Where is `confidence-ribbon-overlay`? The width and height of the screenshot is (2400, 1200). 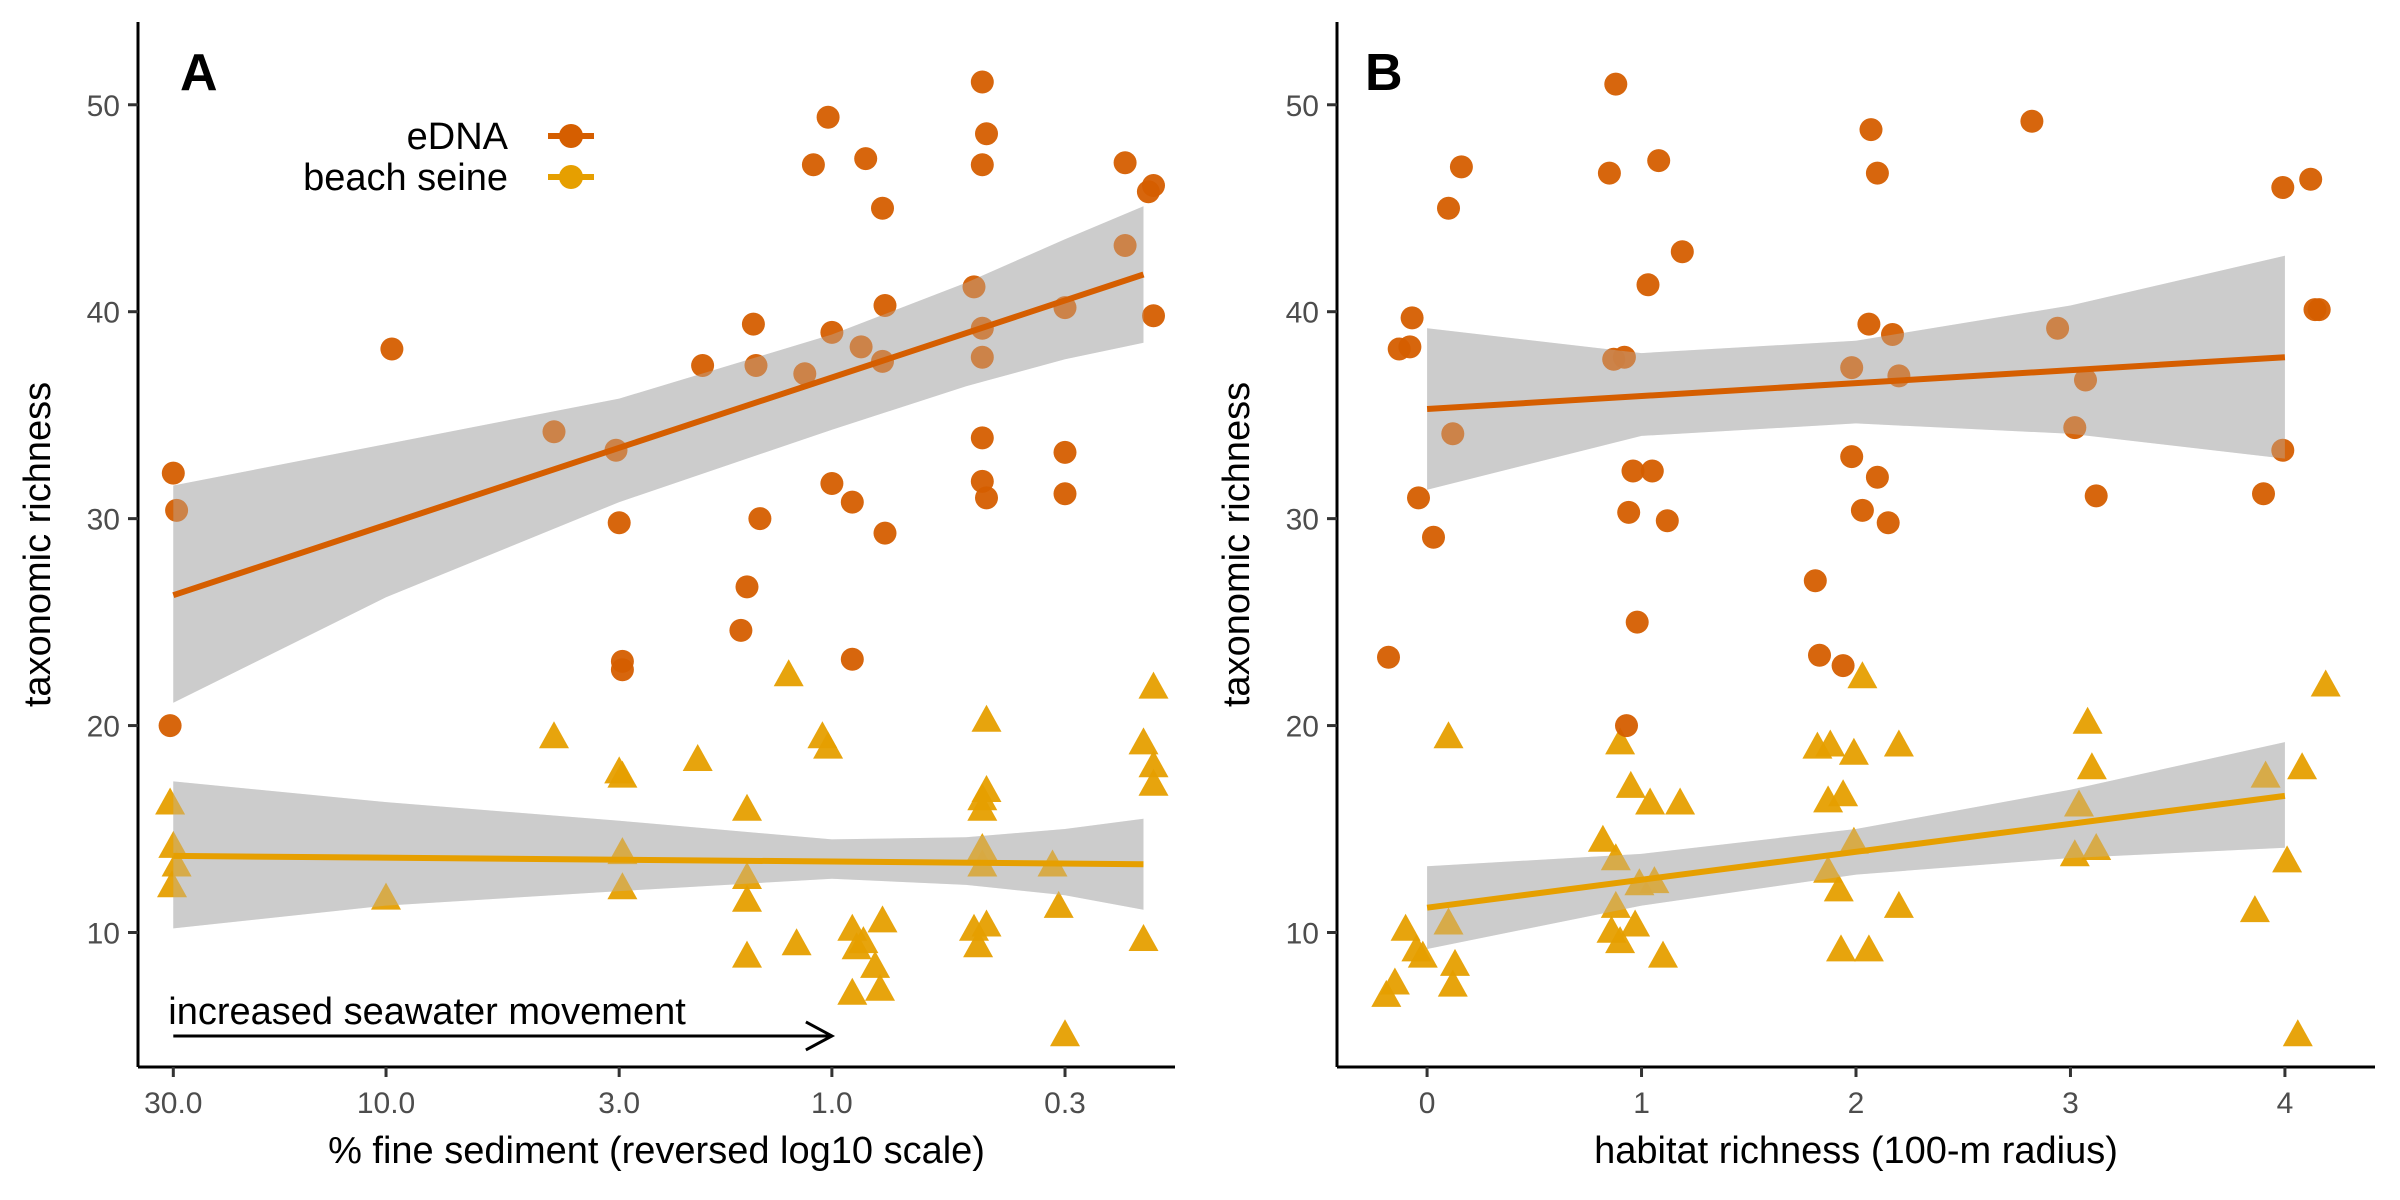
confidence-ribbon-overlay is located at coordinates (658, 855).